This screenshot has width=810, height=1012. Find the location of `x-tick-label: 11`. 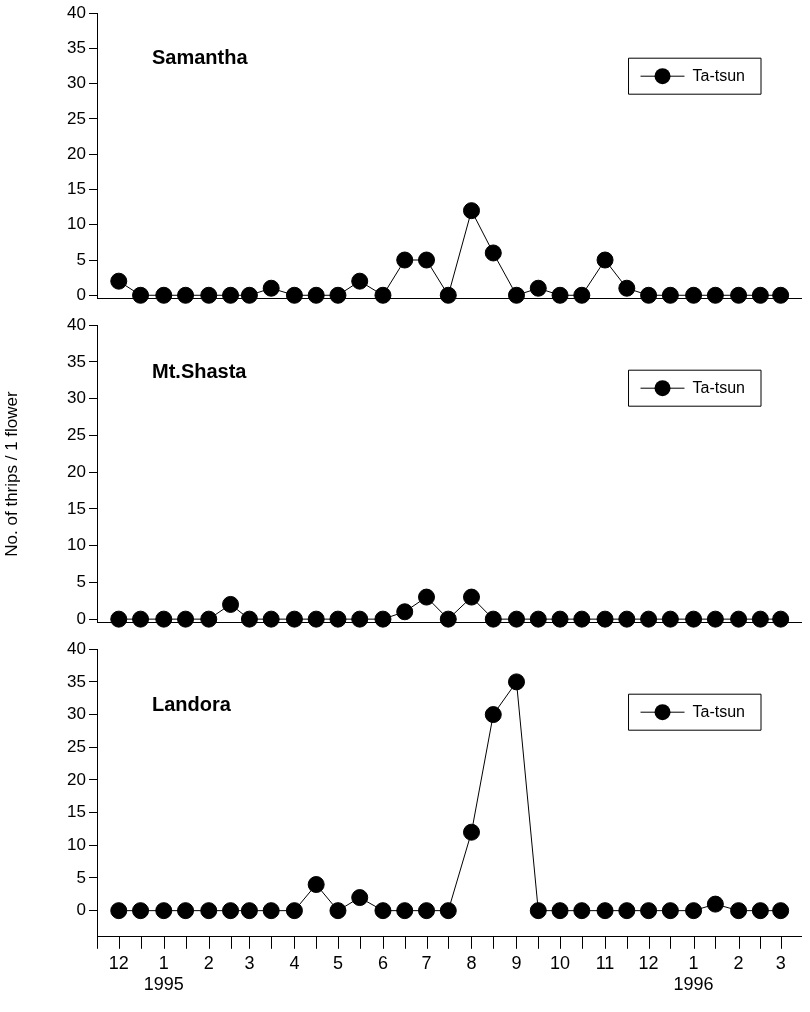

x-tick-label: 11 is located at coordinates (605, 962).